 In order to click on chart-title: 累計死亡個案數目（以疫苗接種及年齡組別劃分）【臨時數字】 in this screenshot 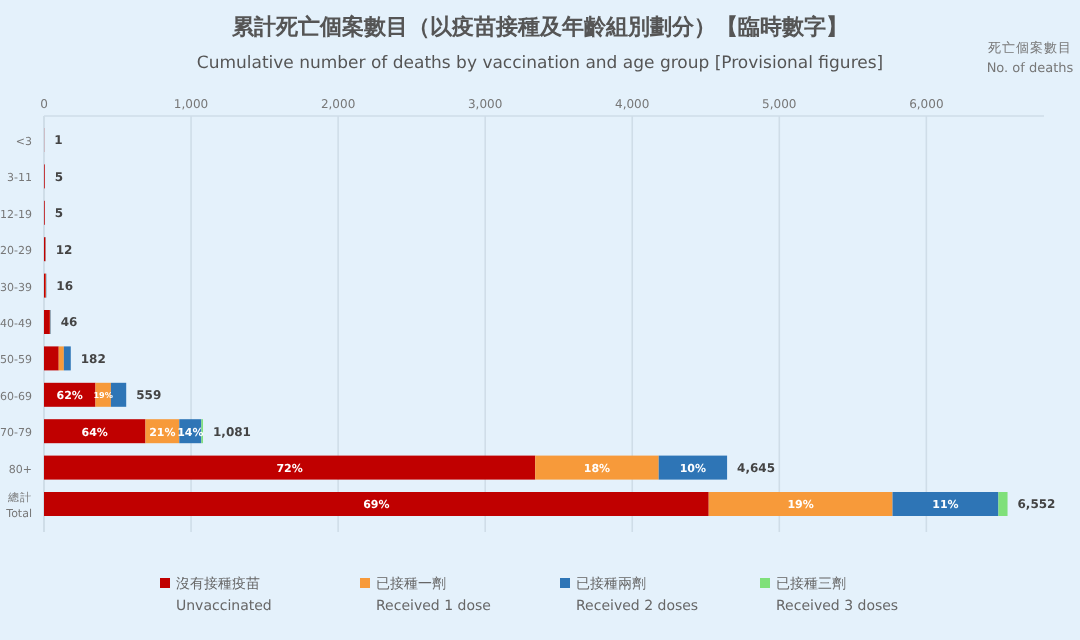, I will do `click(539, 27)`.